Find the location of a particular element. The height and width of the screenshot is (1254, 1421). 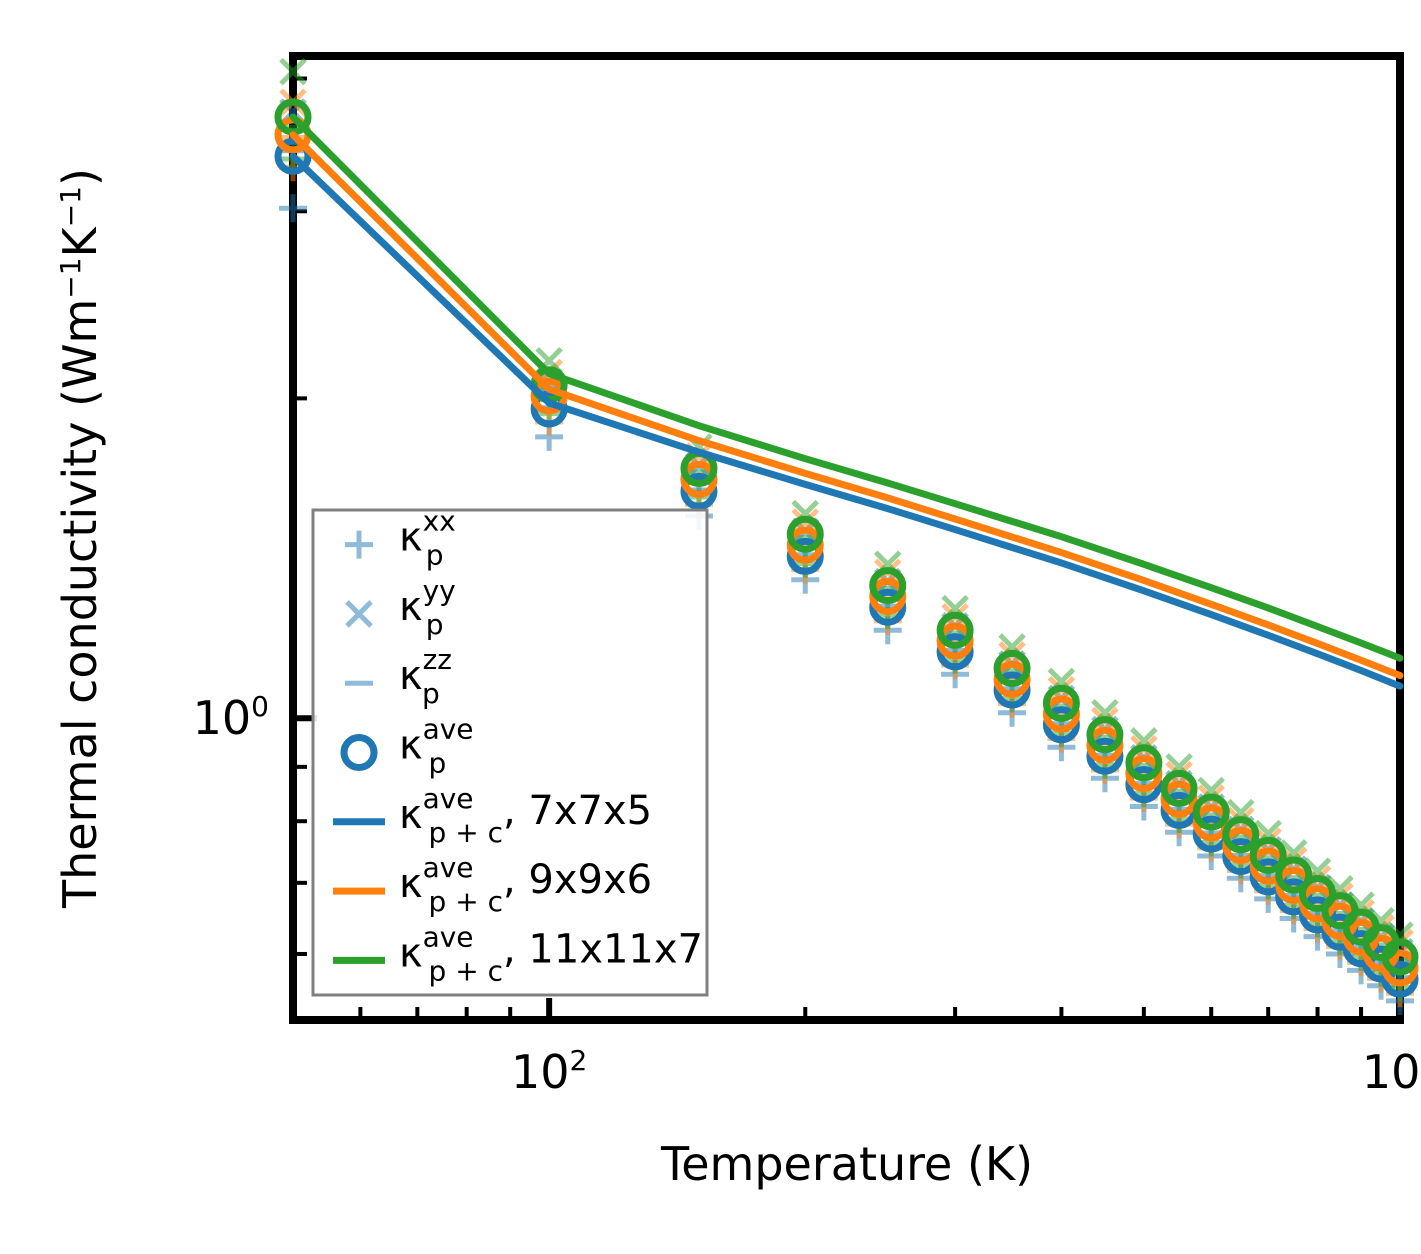

legend-label: κyy p is located at coordinates (427, 607).